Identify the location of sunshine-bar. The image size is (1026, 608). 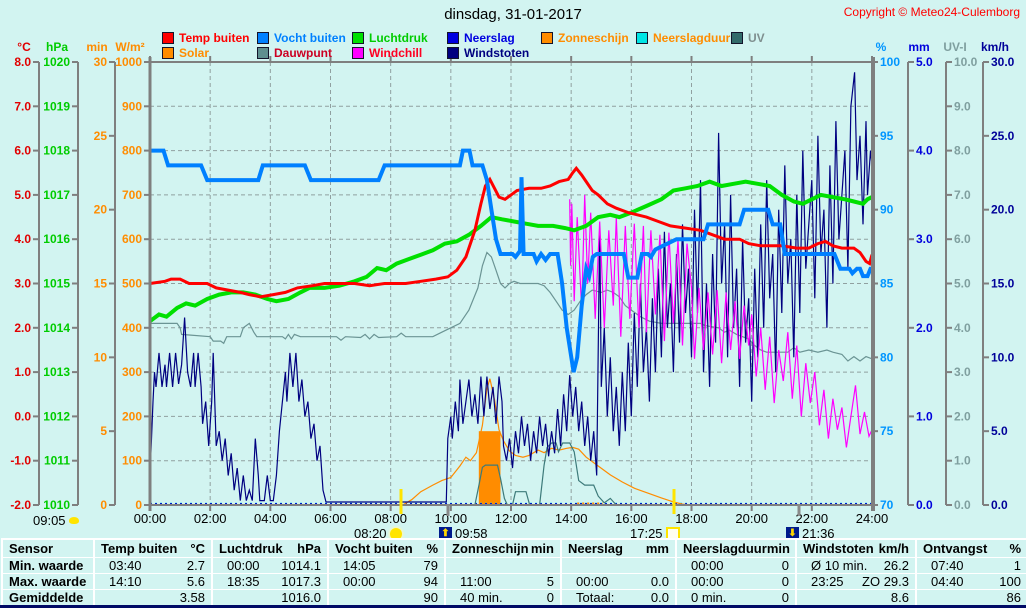
(489, 468).